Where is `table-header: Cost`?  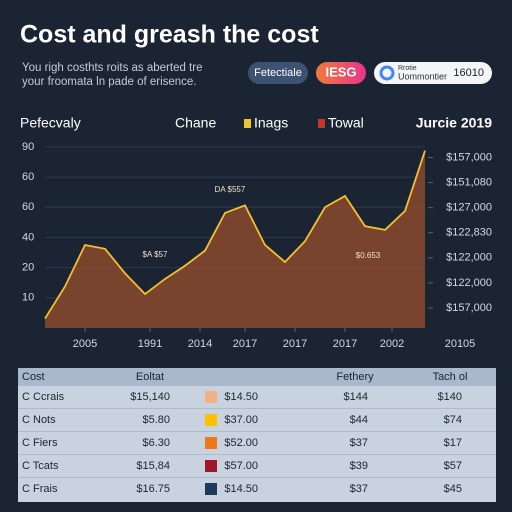 table-header: Cost is located at coordinates (33, 377).